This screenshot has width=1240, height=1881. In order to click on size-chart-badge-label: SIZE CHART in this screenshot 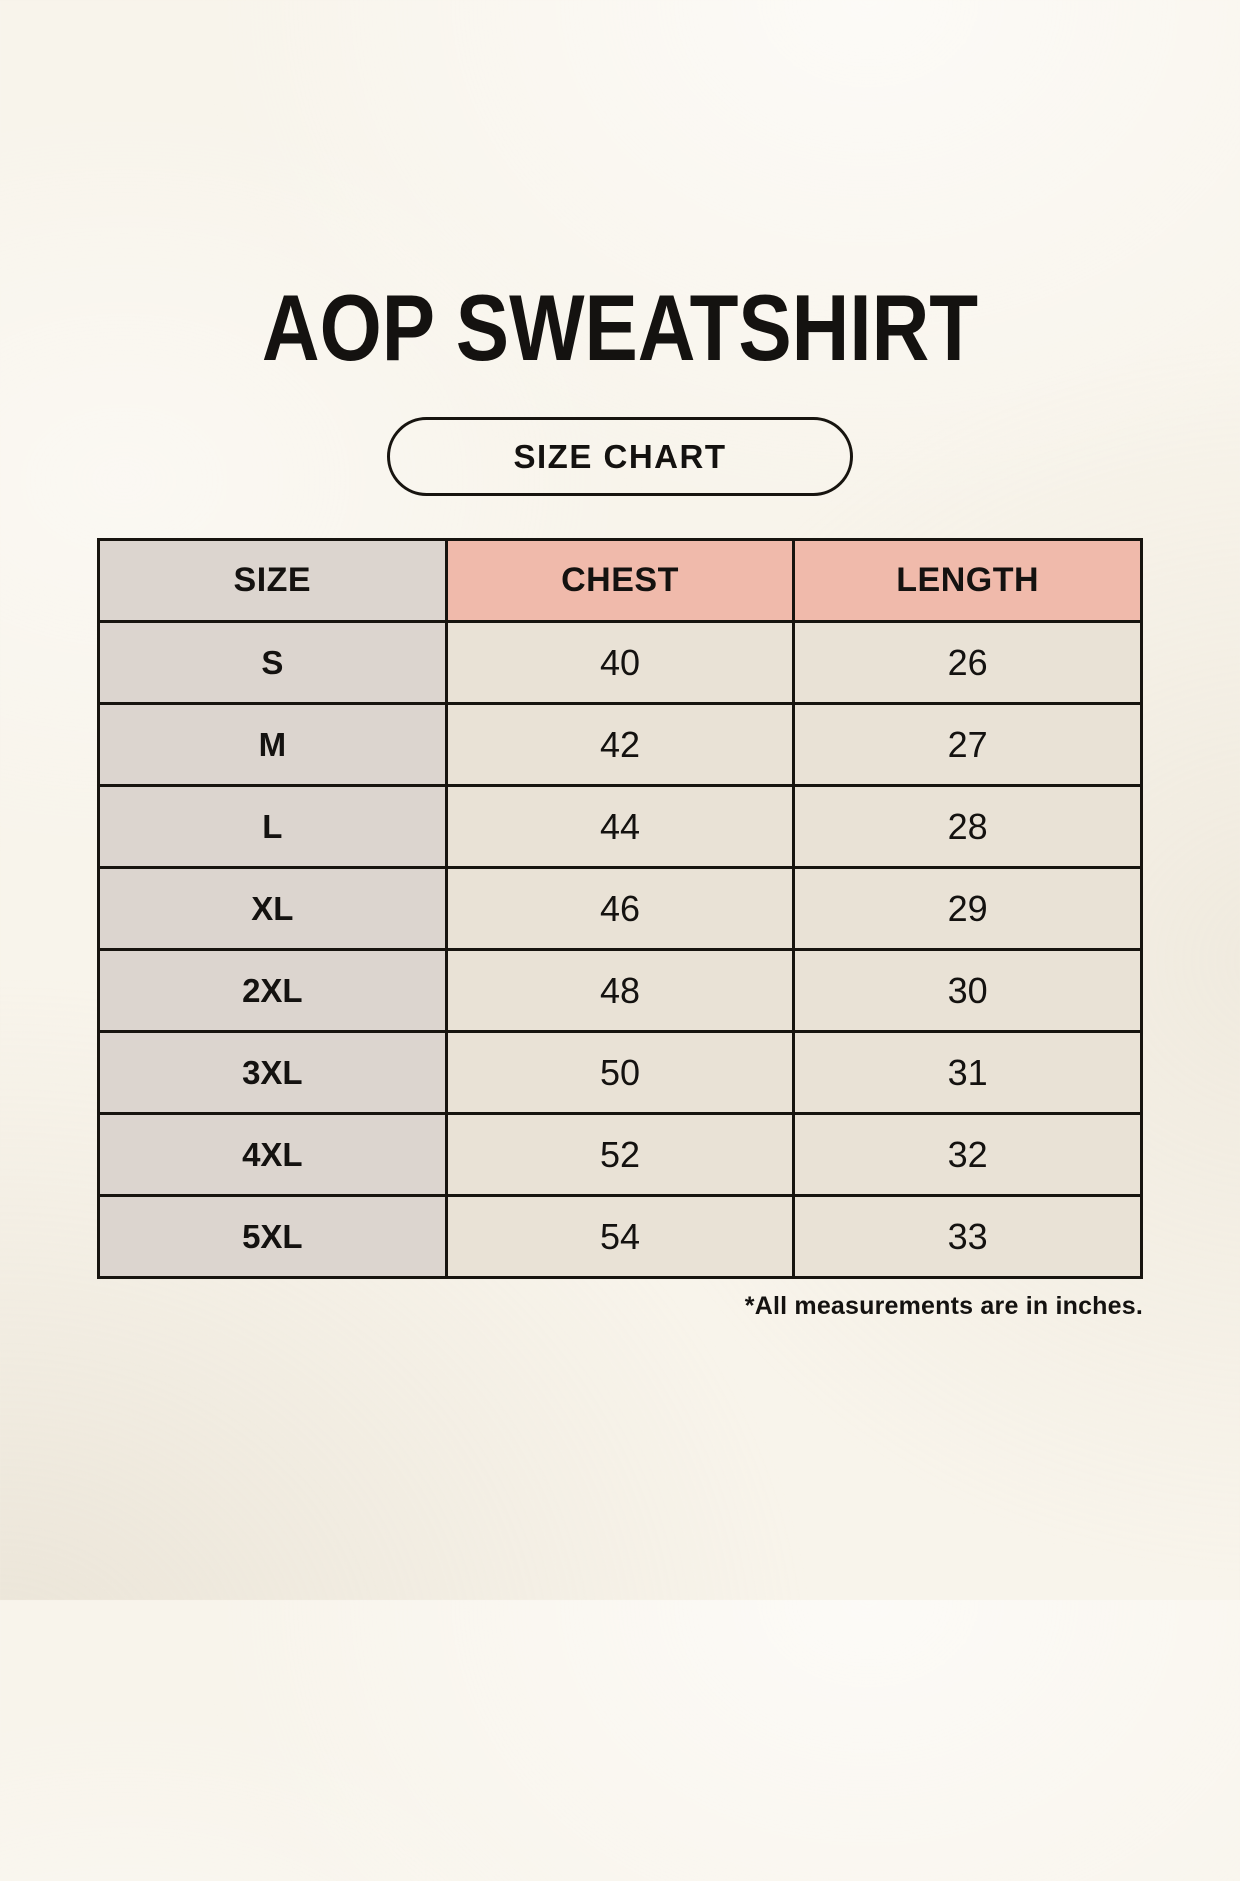, I will do `click(620, 456)`.